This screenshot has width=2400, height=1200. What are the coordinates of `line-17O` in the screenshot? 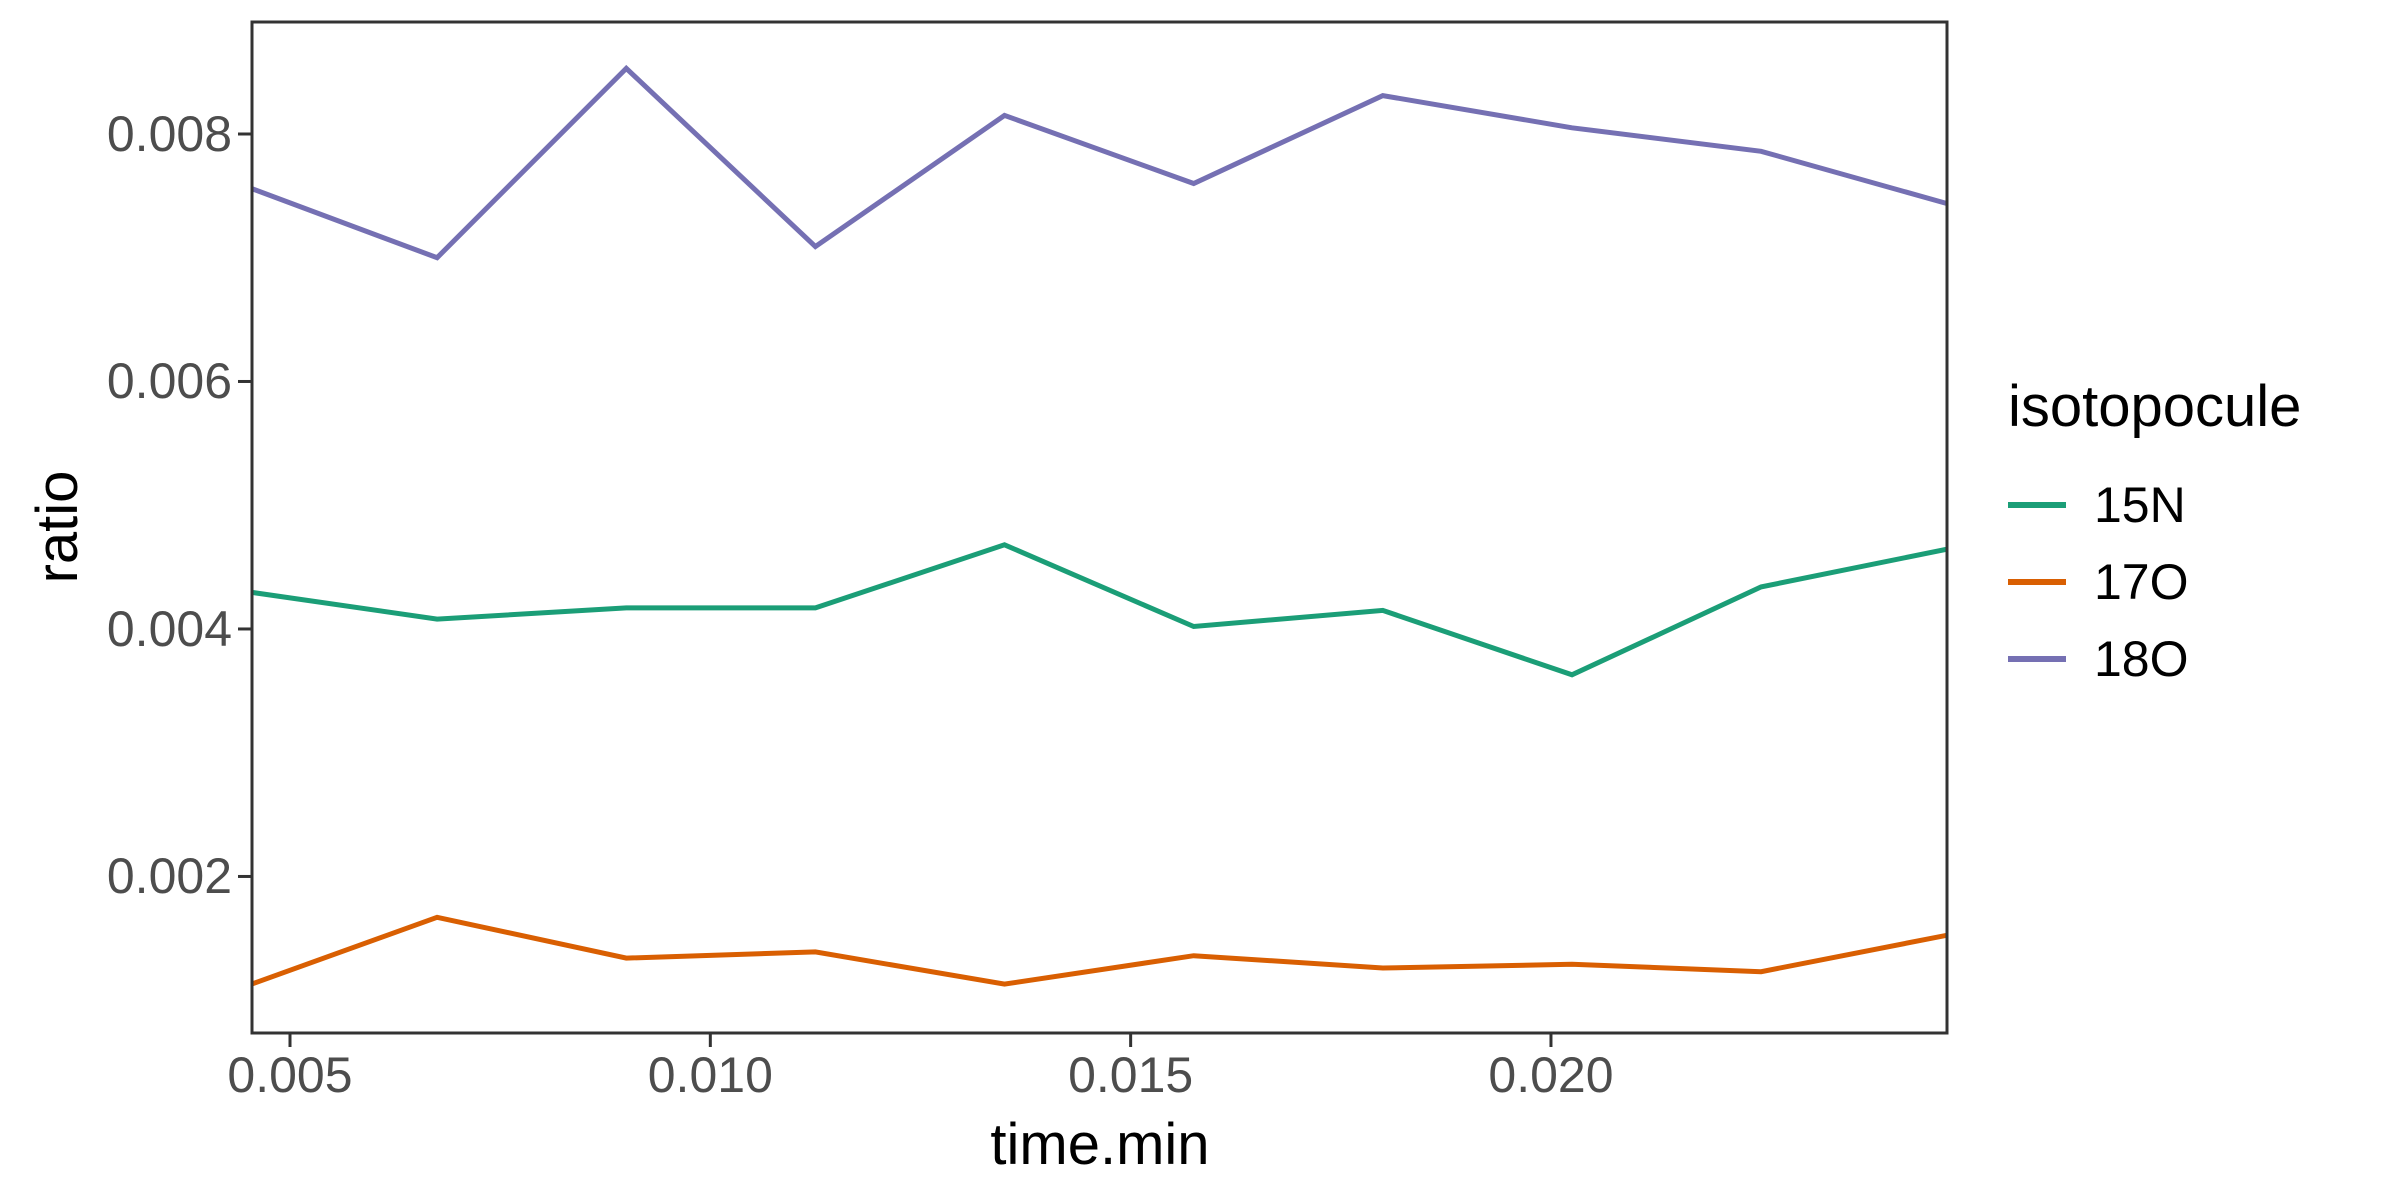 It's located at (1099, 950).